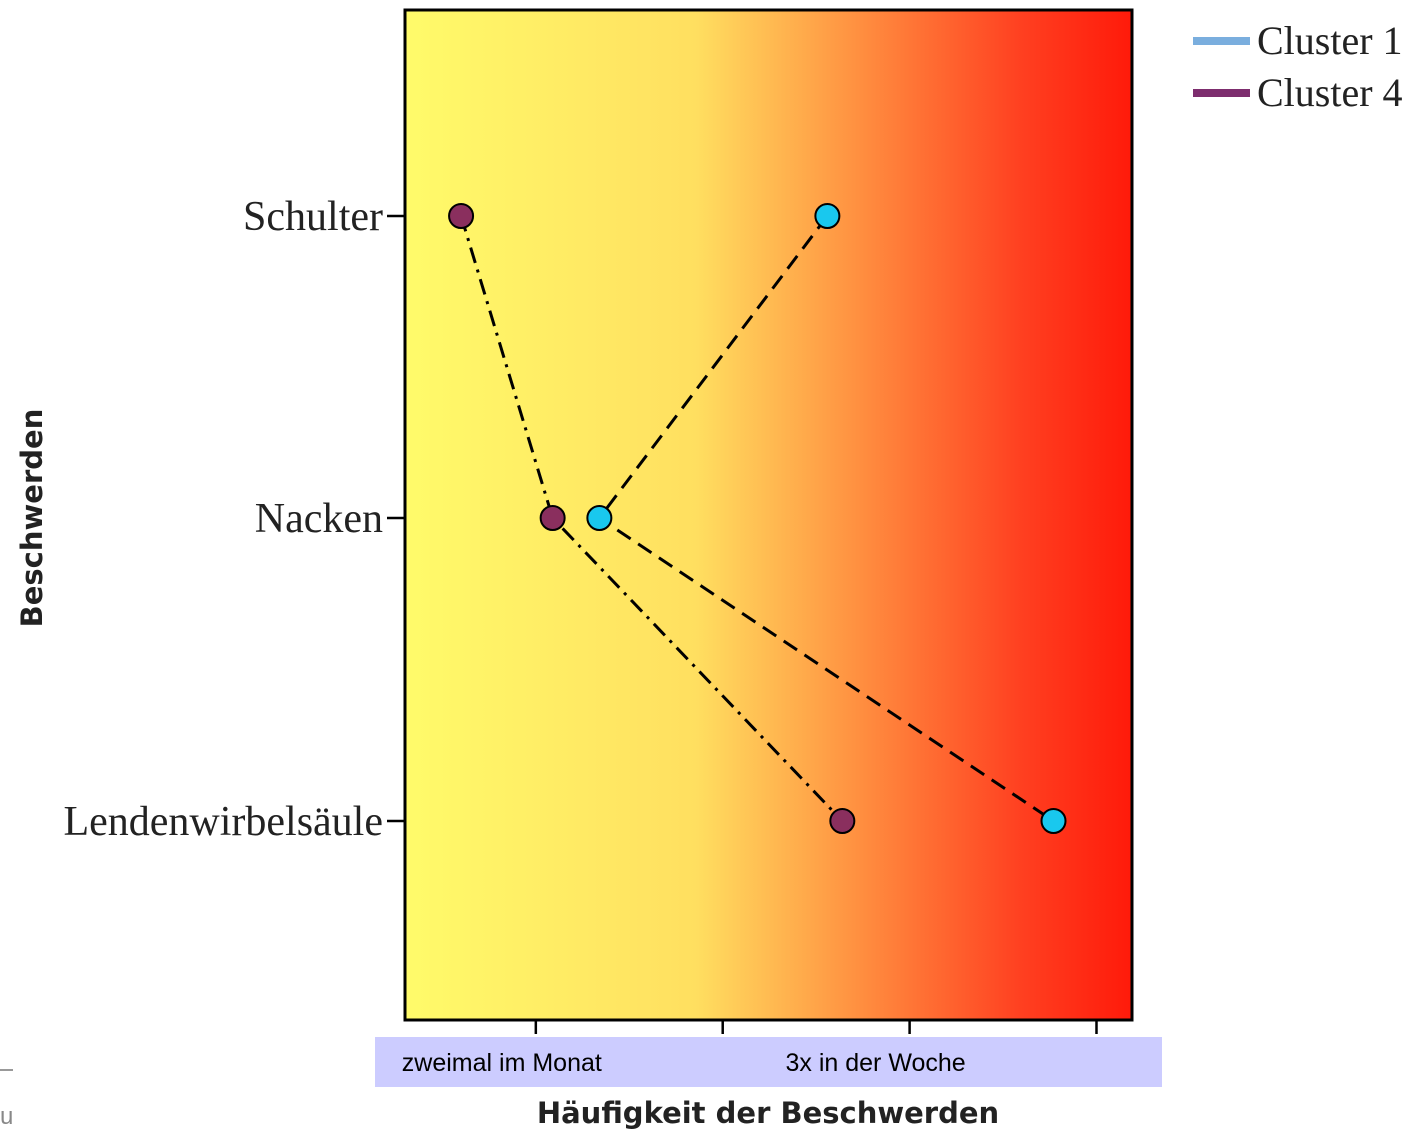 Image resolution: width=1422 pixels, height=1131 pixels. What do you see at coordinates (32, 518) in the screenshot?
I see `y-axis-title: Beschwerden` at bounding box center [32, 518].